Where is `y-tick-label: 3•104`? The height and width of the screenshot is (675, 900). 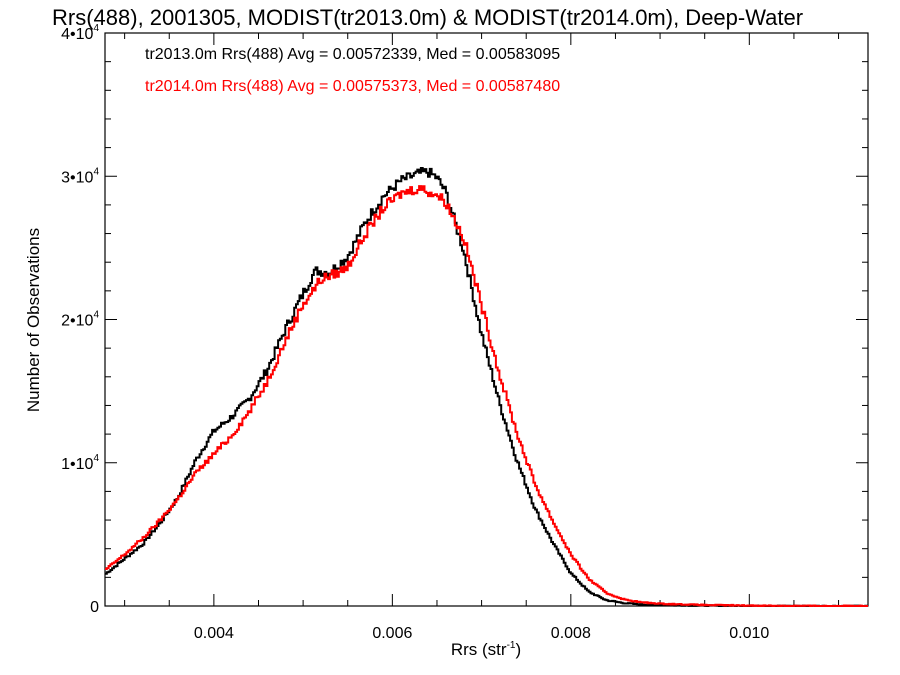
y-tick-label: 3•104 is located at coordinates (80, 176).